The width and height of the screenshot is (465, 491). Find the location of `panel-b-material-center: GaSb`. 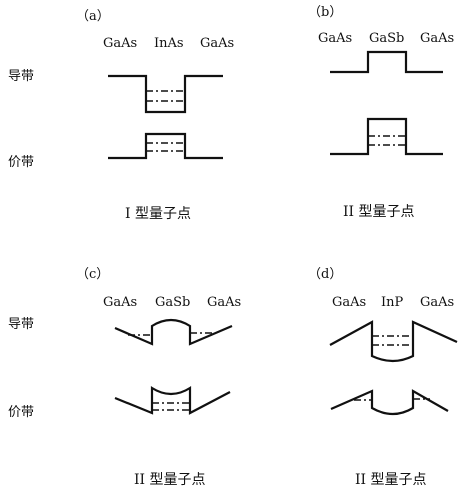

panel-b-material-center: GaSb is located at coordinates (386, 38).